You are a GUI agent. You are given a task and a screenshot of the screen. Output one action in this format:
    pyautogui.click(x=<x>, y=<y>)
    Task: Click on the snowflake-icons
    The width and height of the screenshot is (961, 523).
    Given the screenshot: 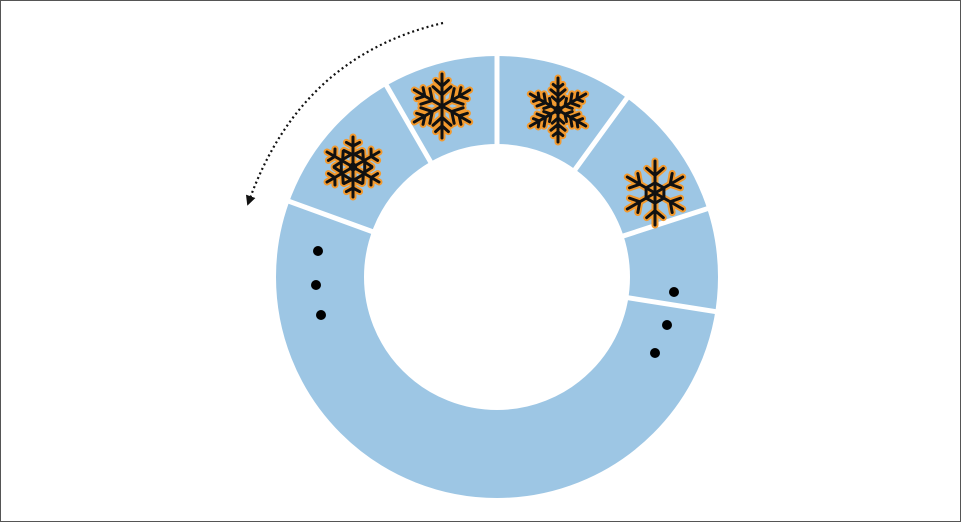 What is the action you would take?
    pyautogui.click(x=505, y=149)
    